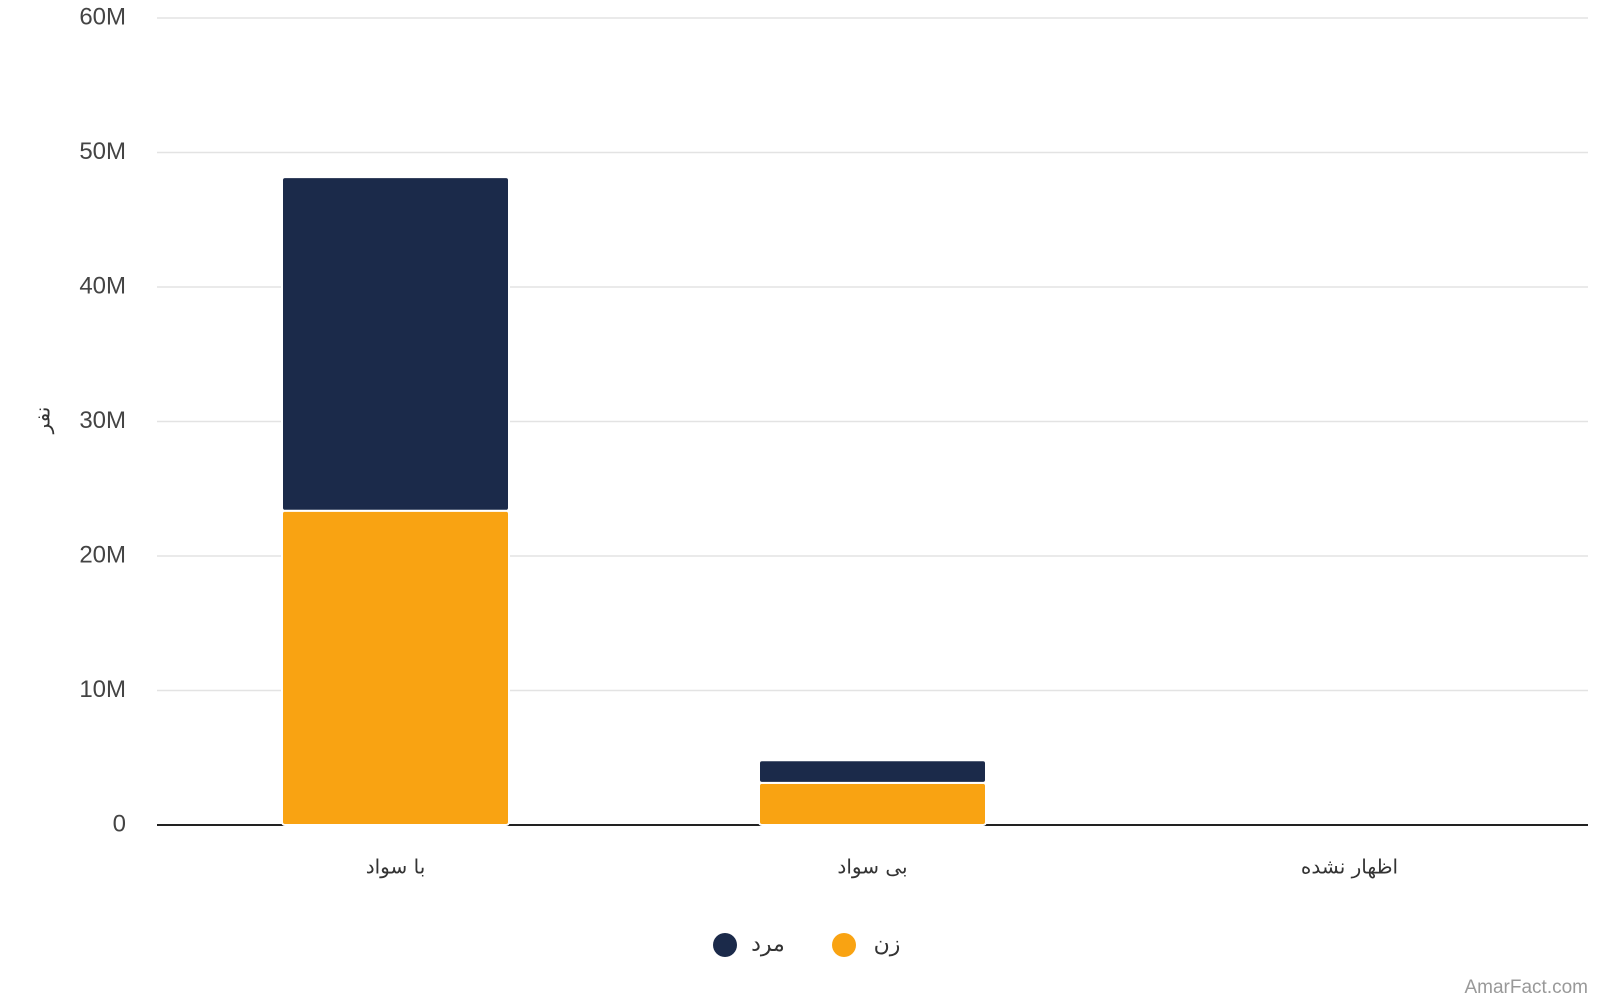 This screenshot has height=1000, width=1600. What do you see at coordinates (872, 867) in the screenshot?
I see `x-tick-label: بی سواد` at bounding box center [872, 867].